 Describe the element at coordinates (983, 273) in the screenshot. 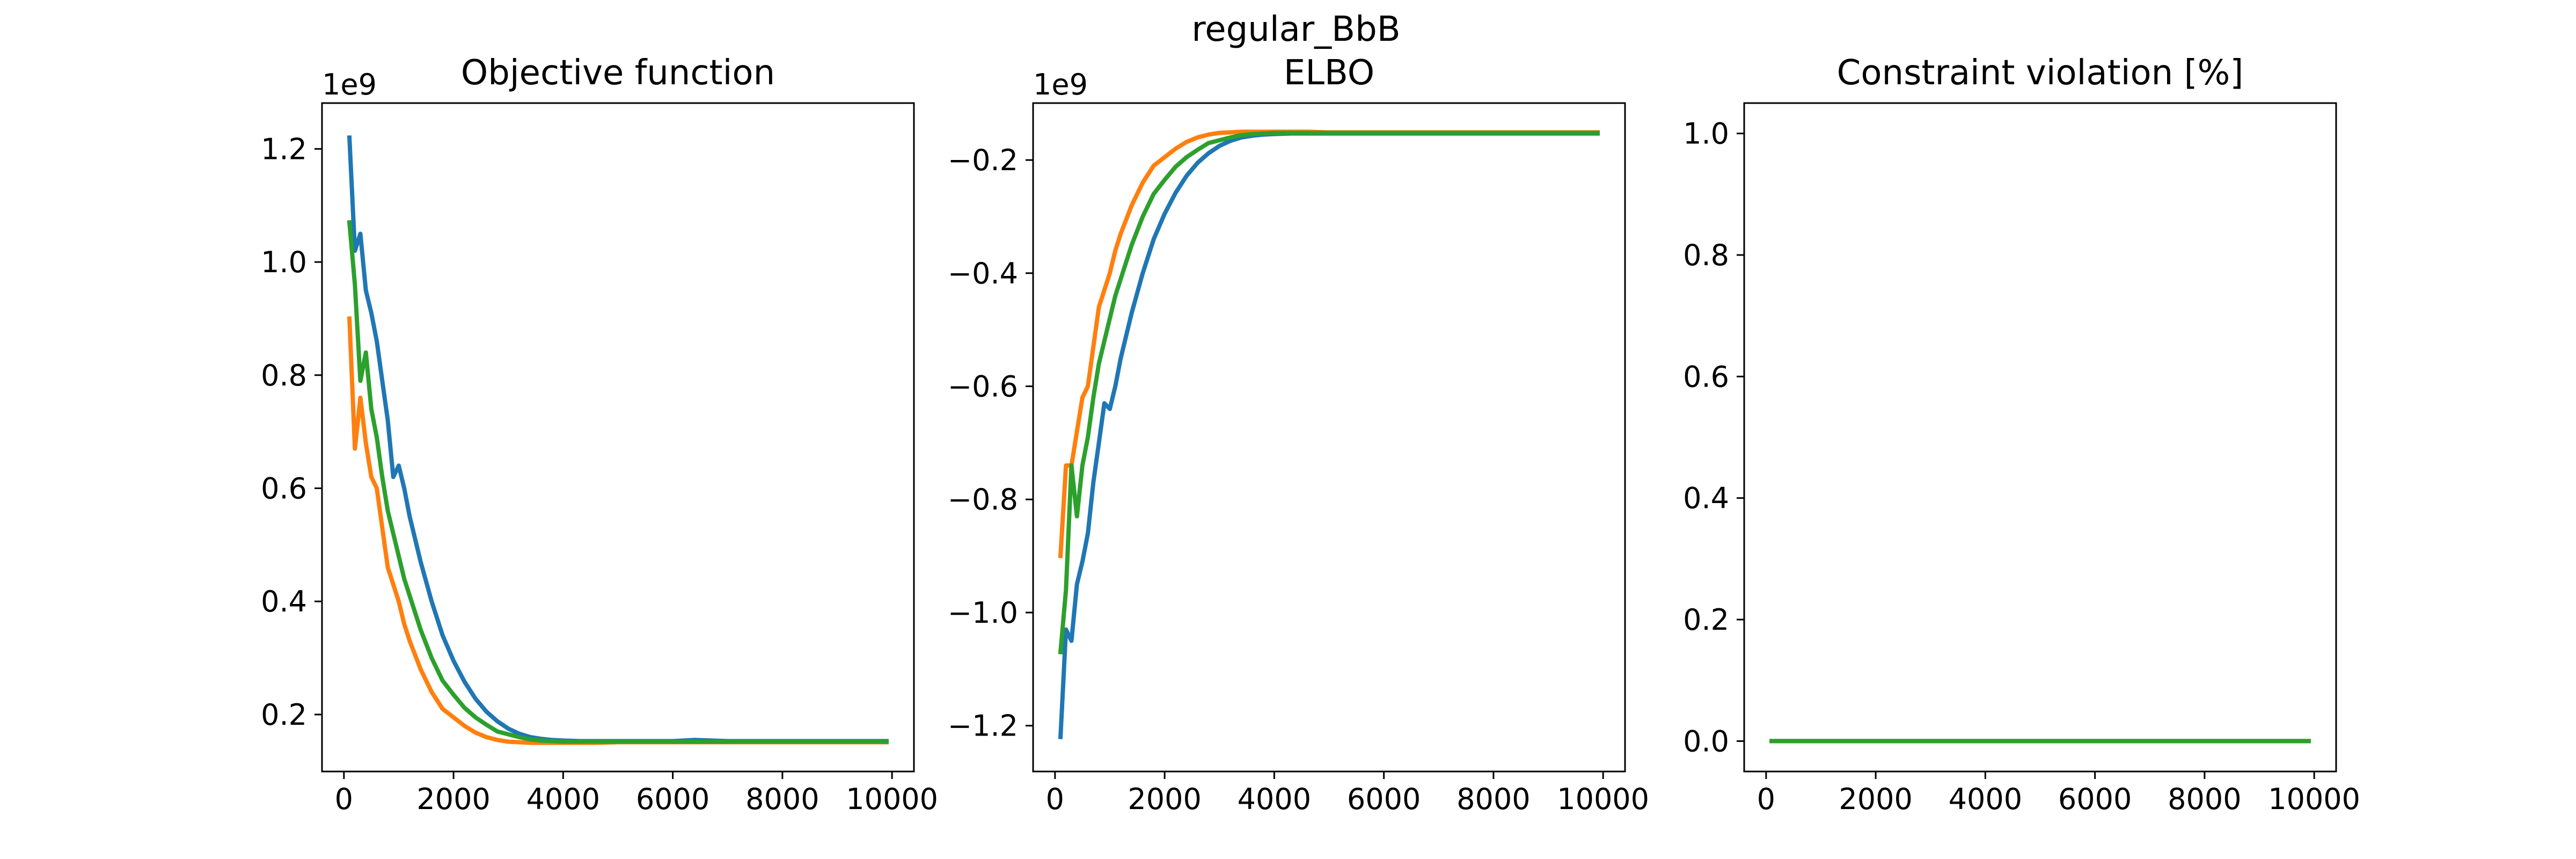

I see `y-tick-label: −0.4` at that location.